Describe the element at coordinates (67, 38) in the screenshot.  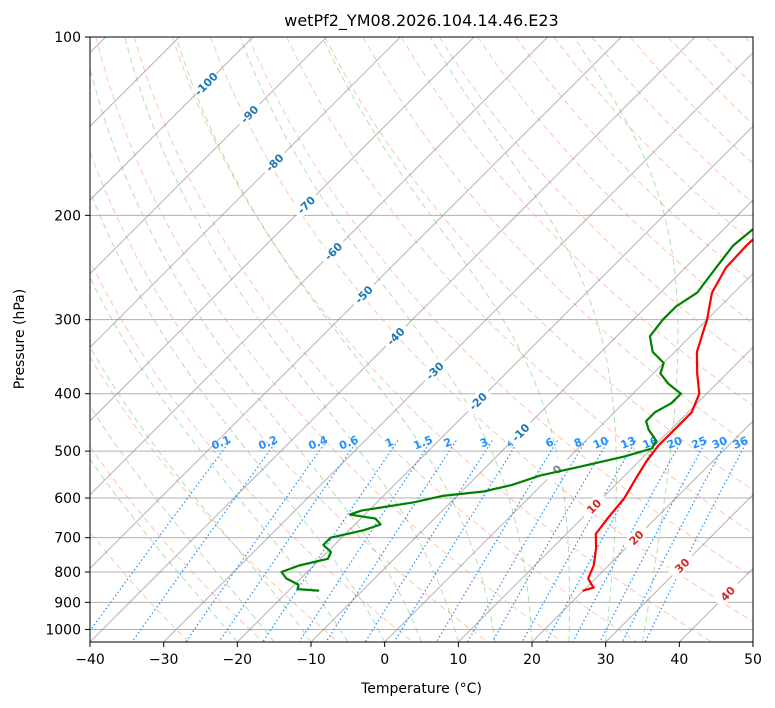
I see `y-tick-label: 100` at that location.